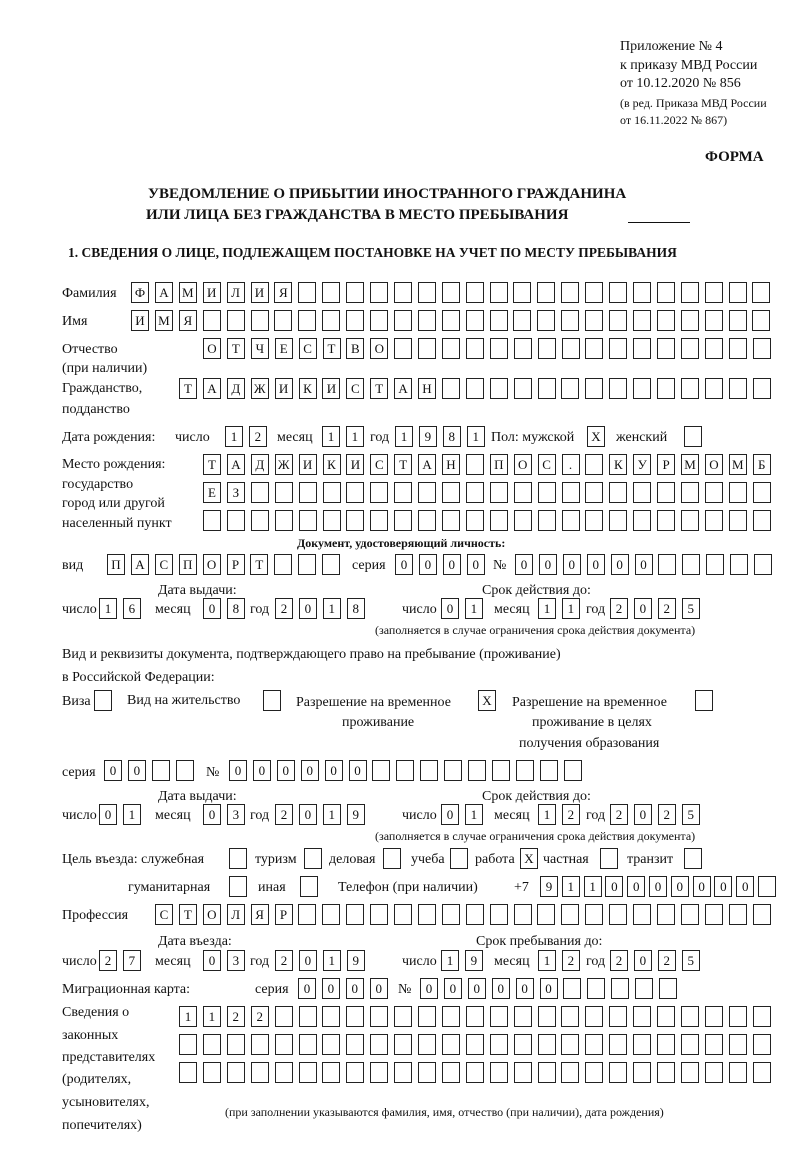 This screenshot has height=1163, width=800. What do you see at coordinates (307, 348) in the screenshot?
I see `char-cell: С` at bounding box center [307, 348].